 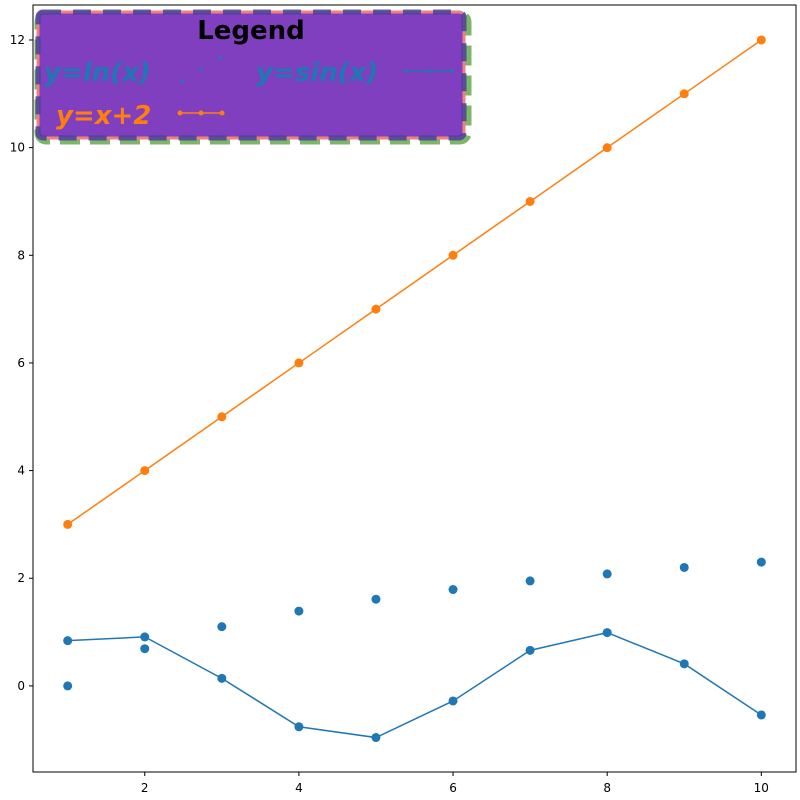 What do you see at coordinates (17, 148) in the screenshot?
I see `y-tick-label: 10` at bounding box center [17, 148].